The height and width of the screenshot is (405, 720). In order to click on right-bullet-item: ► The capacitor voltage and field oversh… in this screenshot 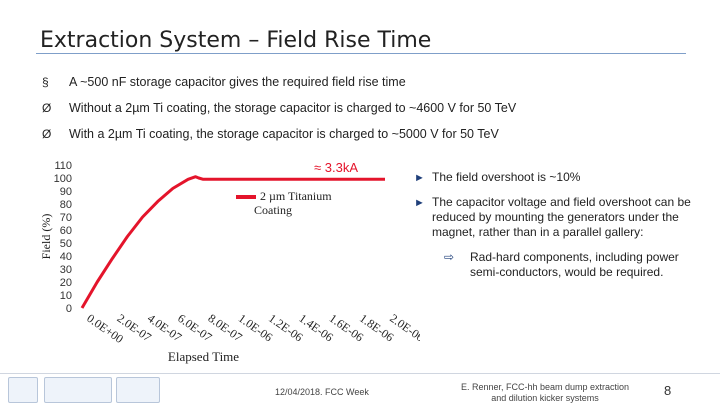, I will do `click(555, 217)`.